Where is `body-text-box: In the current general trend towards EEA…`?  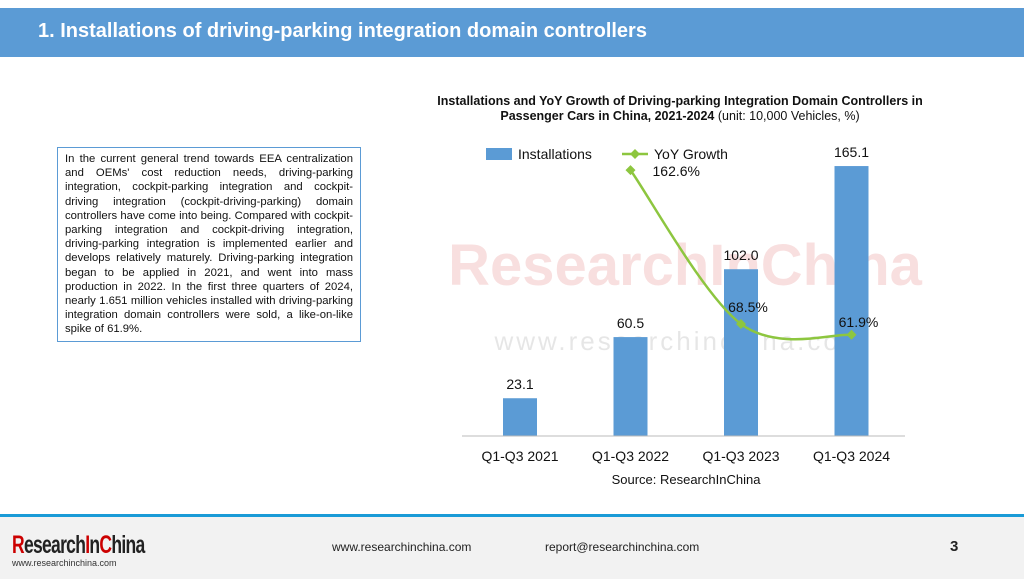
body-text-box: In the current general trend towards EEA… is located at coordinates (209, 244).